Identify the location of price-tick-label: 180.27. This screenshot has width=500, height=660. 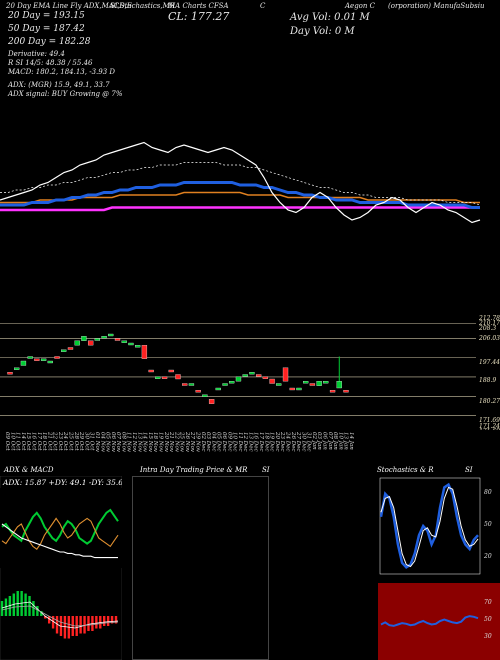
(489, 401).